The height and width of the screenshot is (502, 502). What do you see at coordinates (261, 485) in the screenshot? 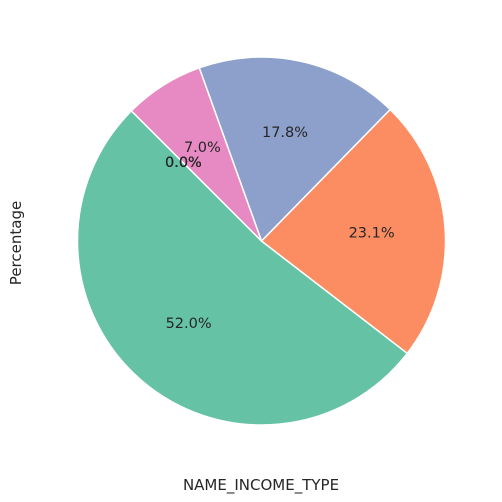
I see `x-axis-label: NAME_INCOME_TYPE` at bounding box center [261, 485].